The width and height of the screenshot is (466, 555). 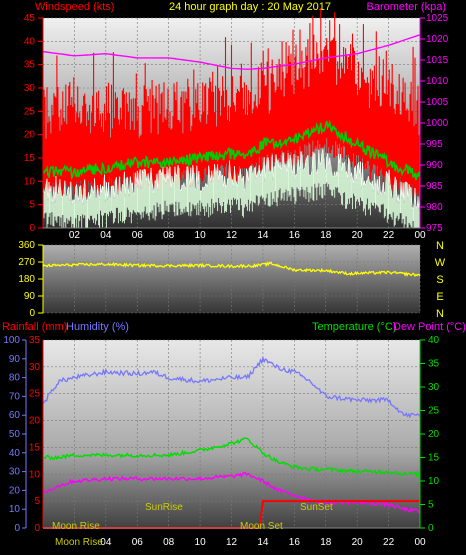 What do you see at coordinates (30, 18) in the screenshot?
I see `wind-tick-label: 45` at bounding box center [30, 18].